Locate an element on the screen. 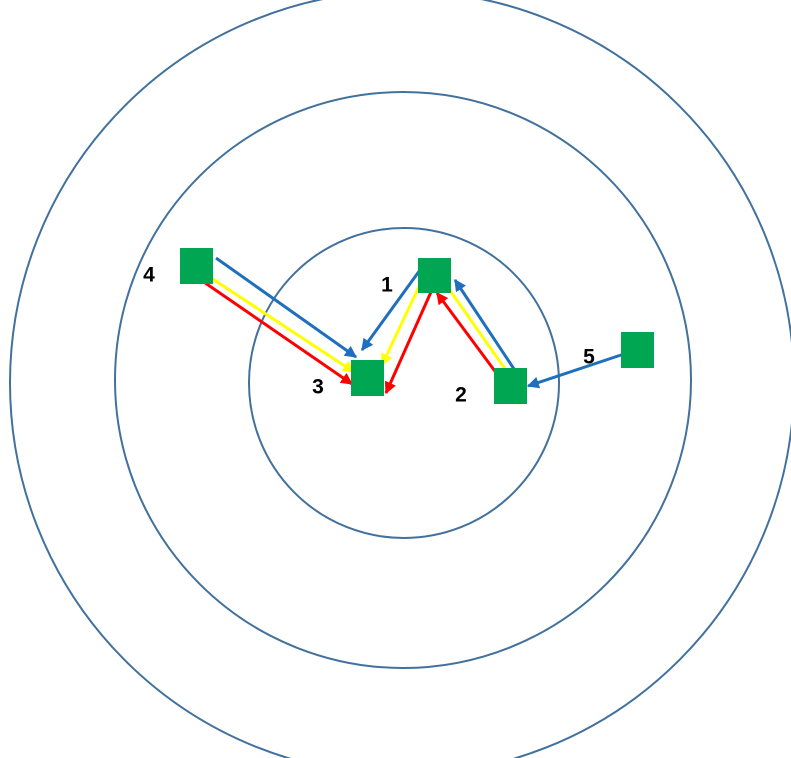  node-label: 5 is located at coordinates (589, 357).